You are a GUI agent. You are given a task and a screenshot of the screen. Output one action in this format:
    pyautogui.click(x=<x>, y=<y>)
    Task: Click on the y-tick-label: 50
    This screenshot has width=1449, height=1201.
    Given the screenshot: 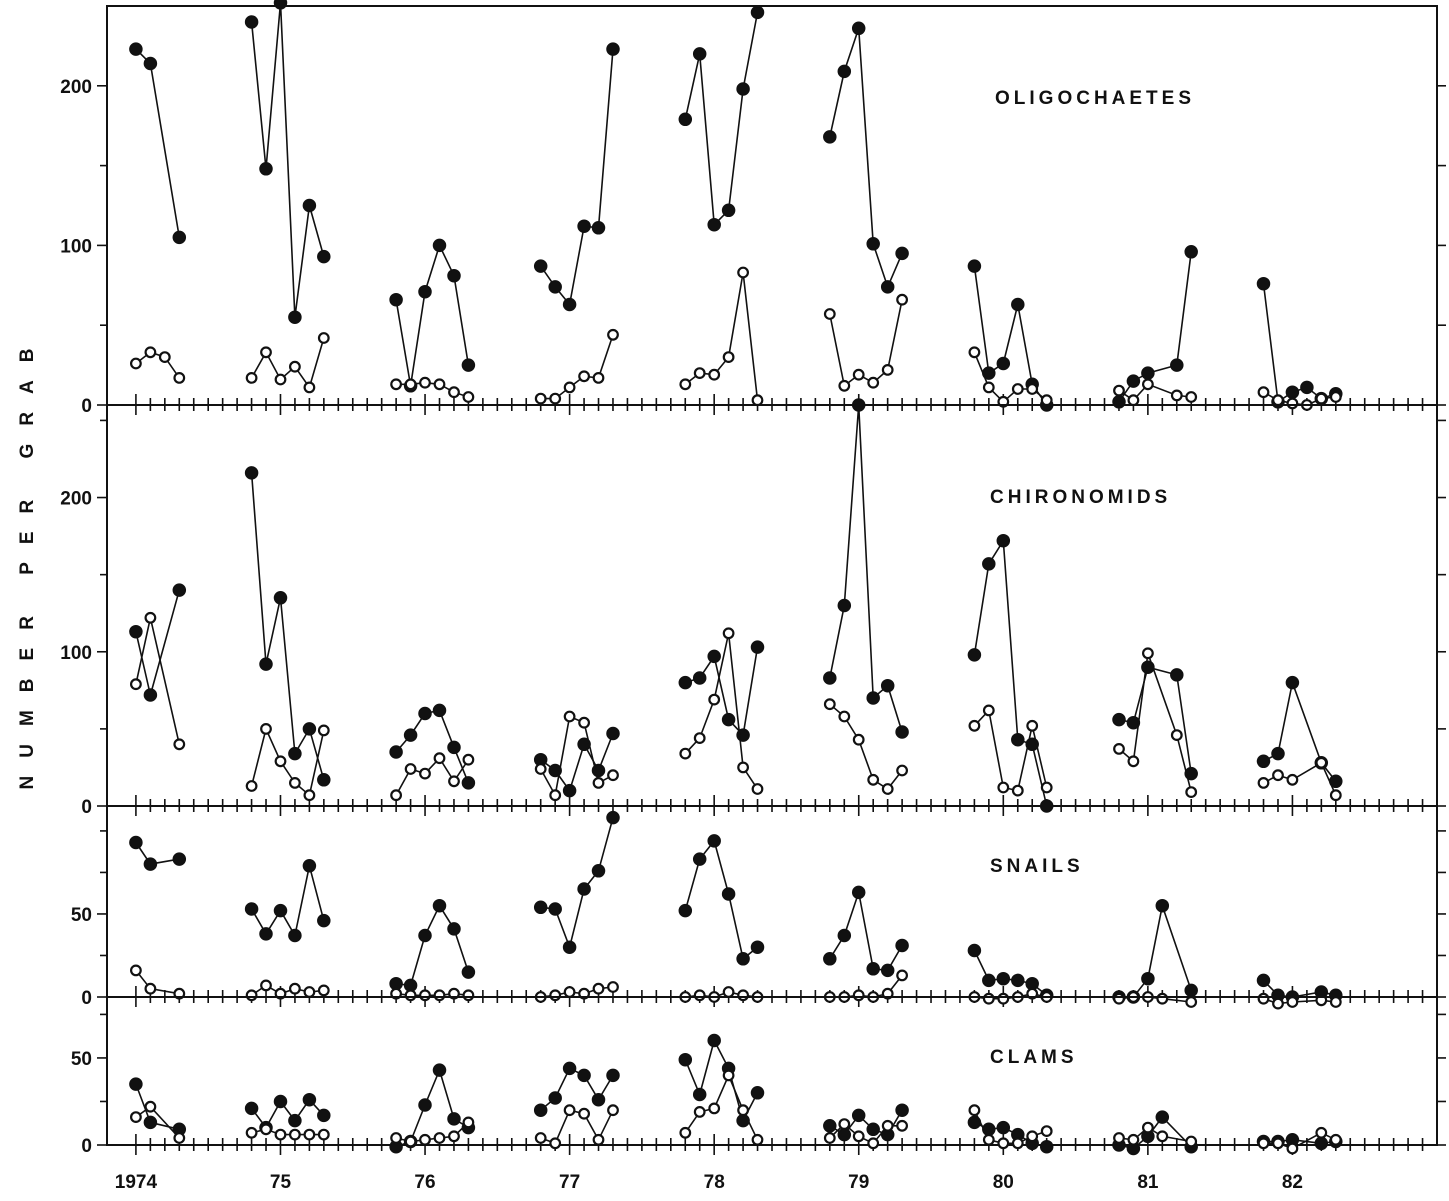 What is the action you would take?
    pyautogui.click(x=81, y=915)
    